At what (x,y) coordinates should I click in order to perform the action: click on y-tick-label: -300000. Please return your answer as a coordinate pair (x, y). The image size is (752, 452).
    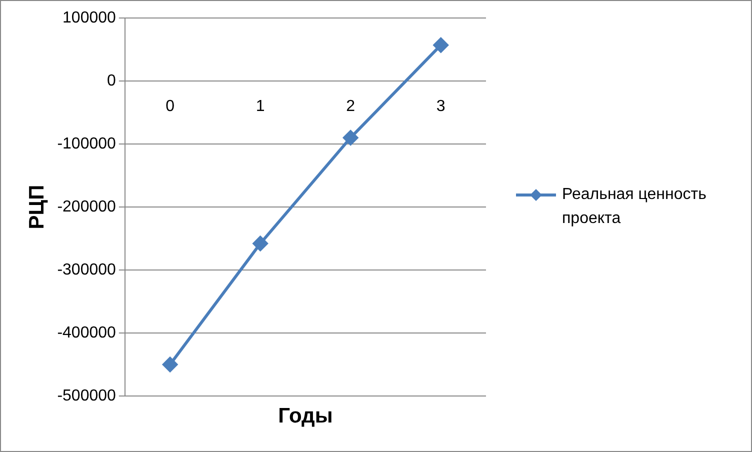
    Looking at the image, I should click on (86, 269).